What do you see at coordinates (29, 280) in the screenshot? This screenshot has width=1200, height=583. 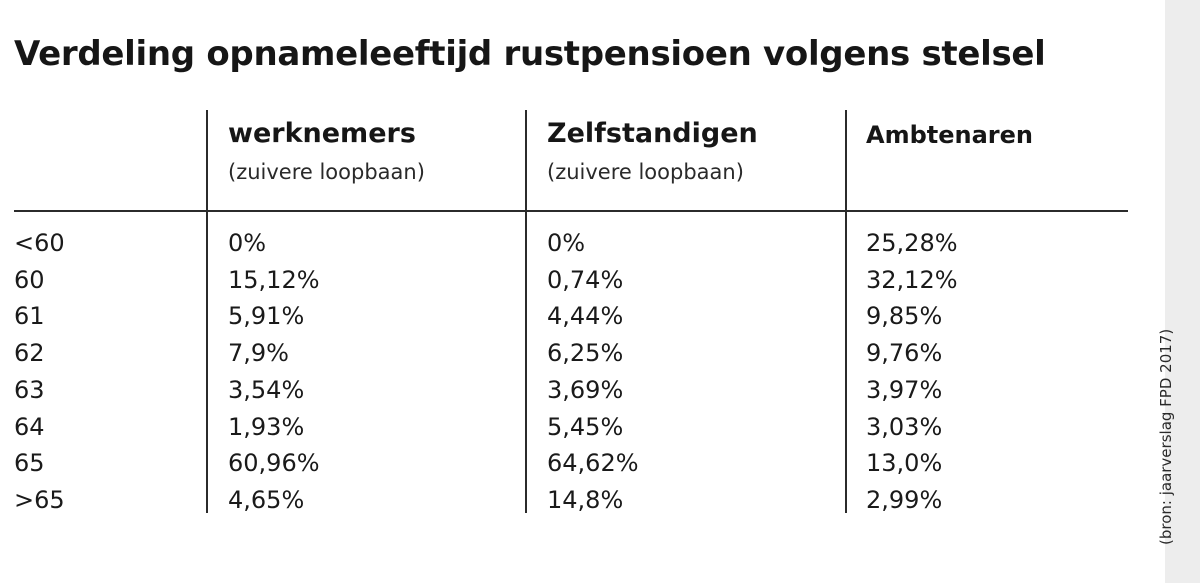 I see `row-label: 60` at bounding box center [29, 280].